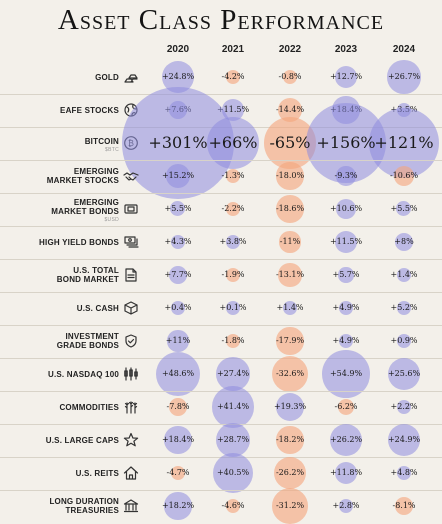 The height and width of the screenshot is (524, 442). I want to click on bubble-emerging-market-bonds-2021, so click(233, 209).